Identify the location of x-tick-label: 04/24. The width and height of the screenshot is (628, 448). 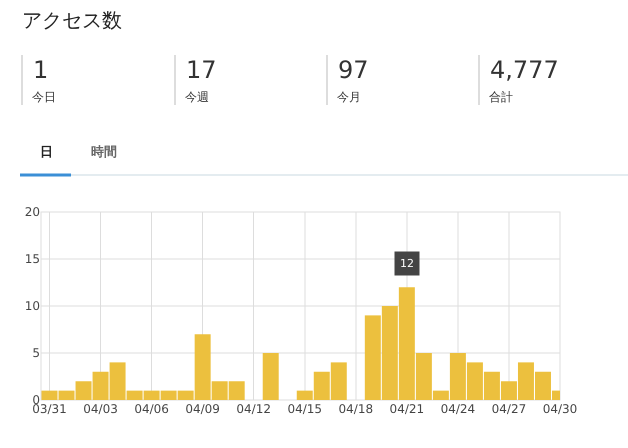
(458, 409).